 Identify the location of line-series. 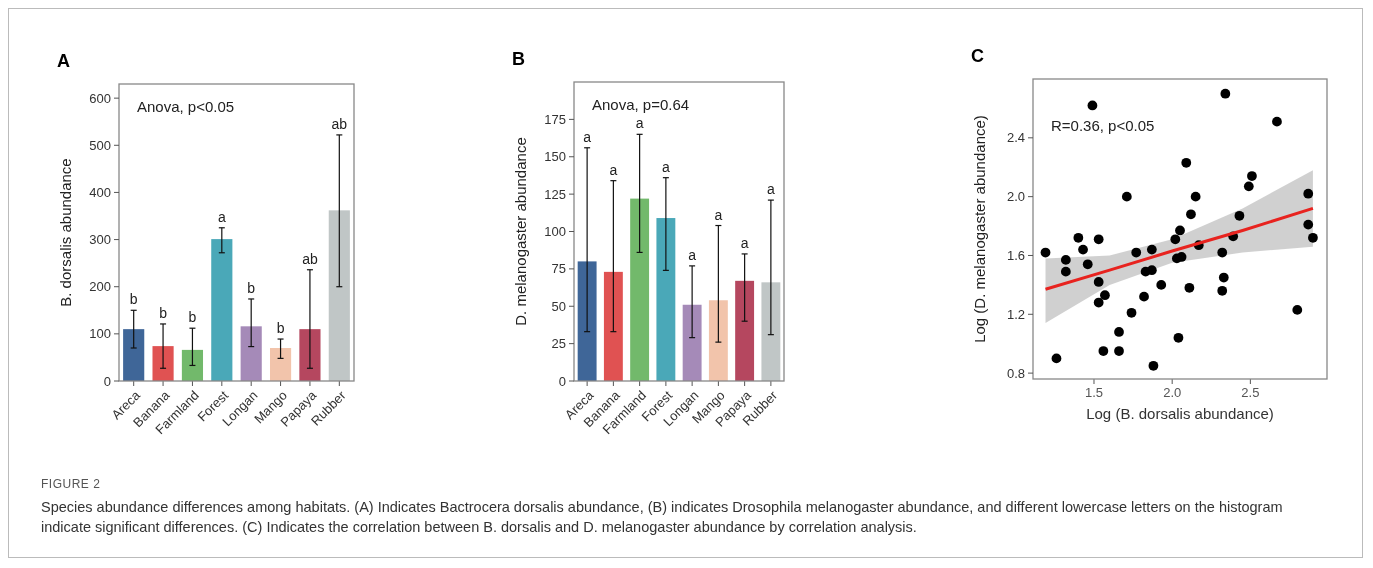
(1179, 248).